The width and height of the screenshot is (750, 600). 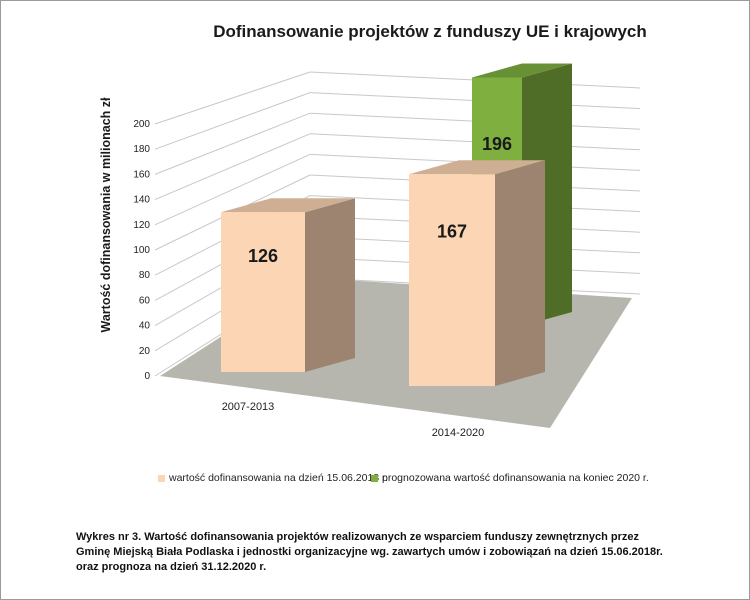 What do you see at coordinates (141, 149) in the screenshot?
I see `y-tick-label: 180` at bounding box center [141, 149].